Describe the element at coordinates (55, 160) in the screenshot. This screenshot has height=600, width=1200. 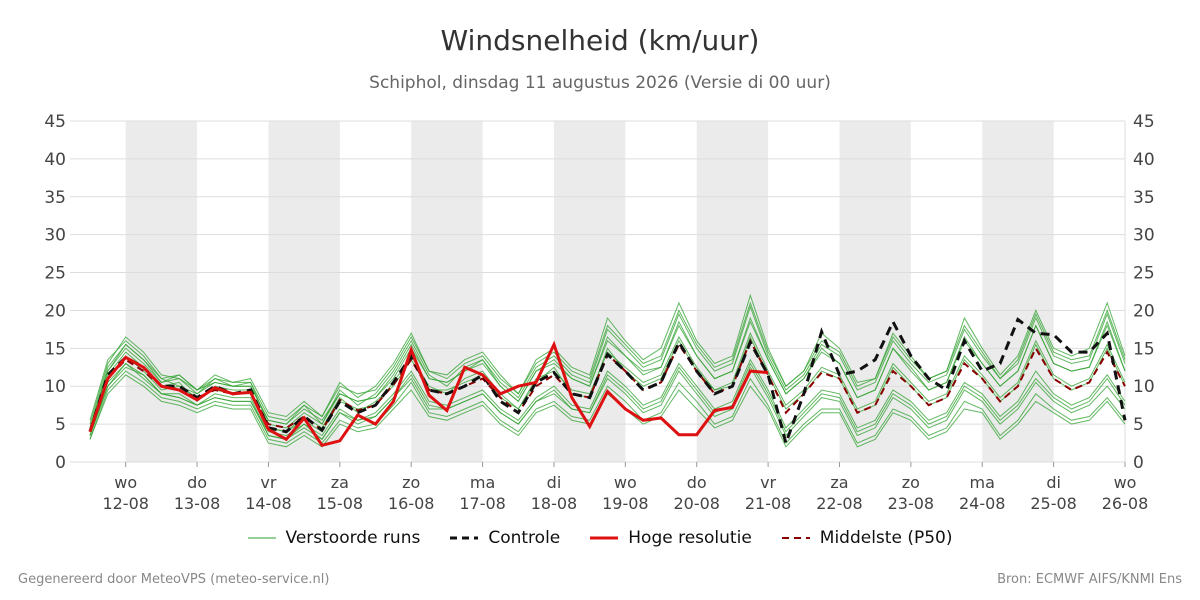
I see `y-tick-label-left: 40` at that location.